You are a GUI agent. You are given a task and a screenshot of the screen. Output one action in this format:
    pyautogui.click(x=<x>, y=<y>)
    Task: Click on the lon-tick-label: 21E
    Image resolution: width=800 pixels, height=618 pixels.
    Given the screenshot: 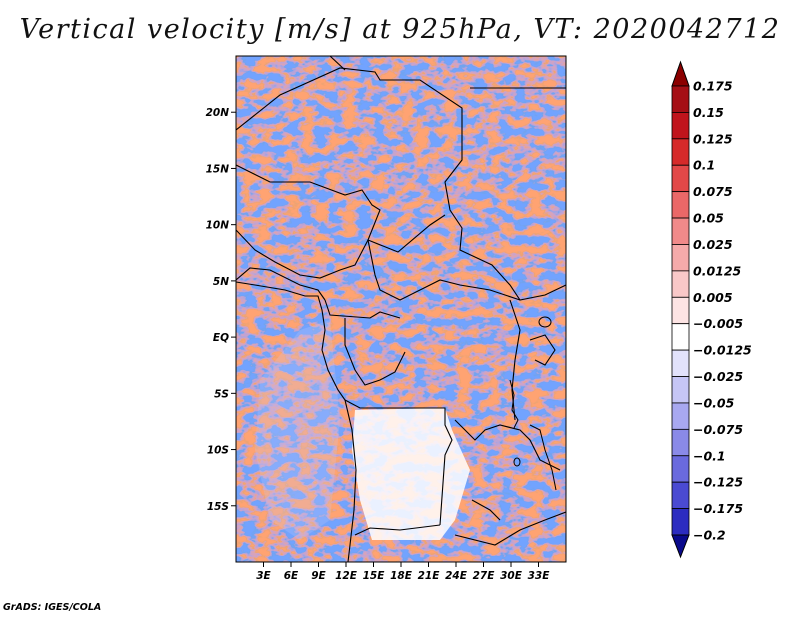 What is the action you would take?
    pyautogui.click(x=429, y=576)
    